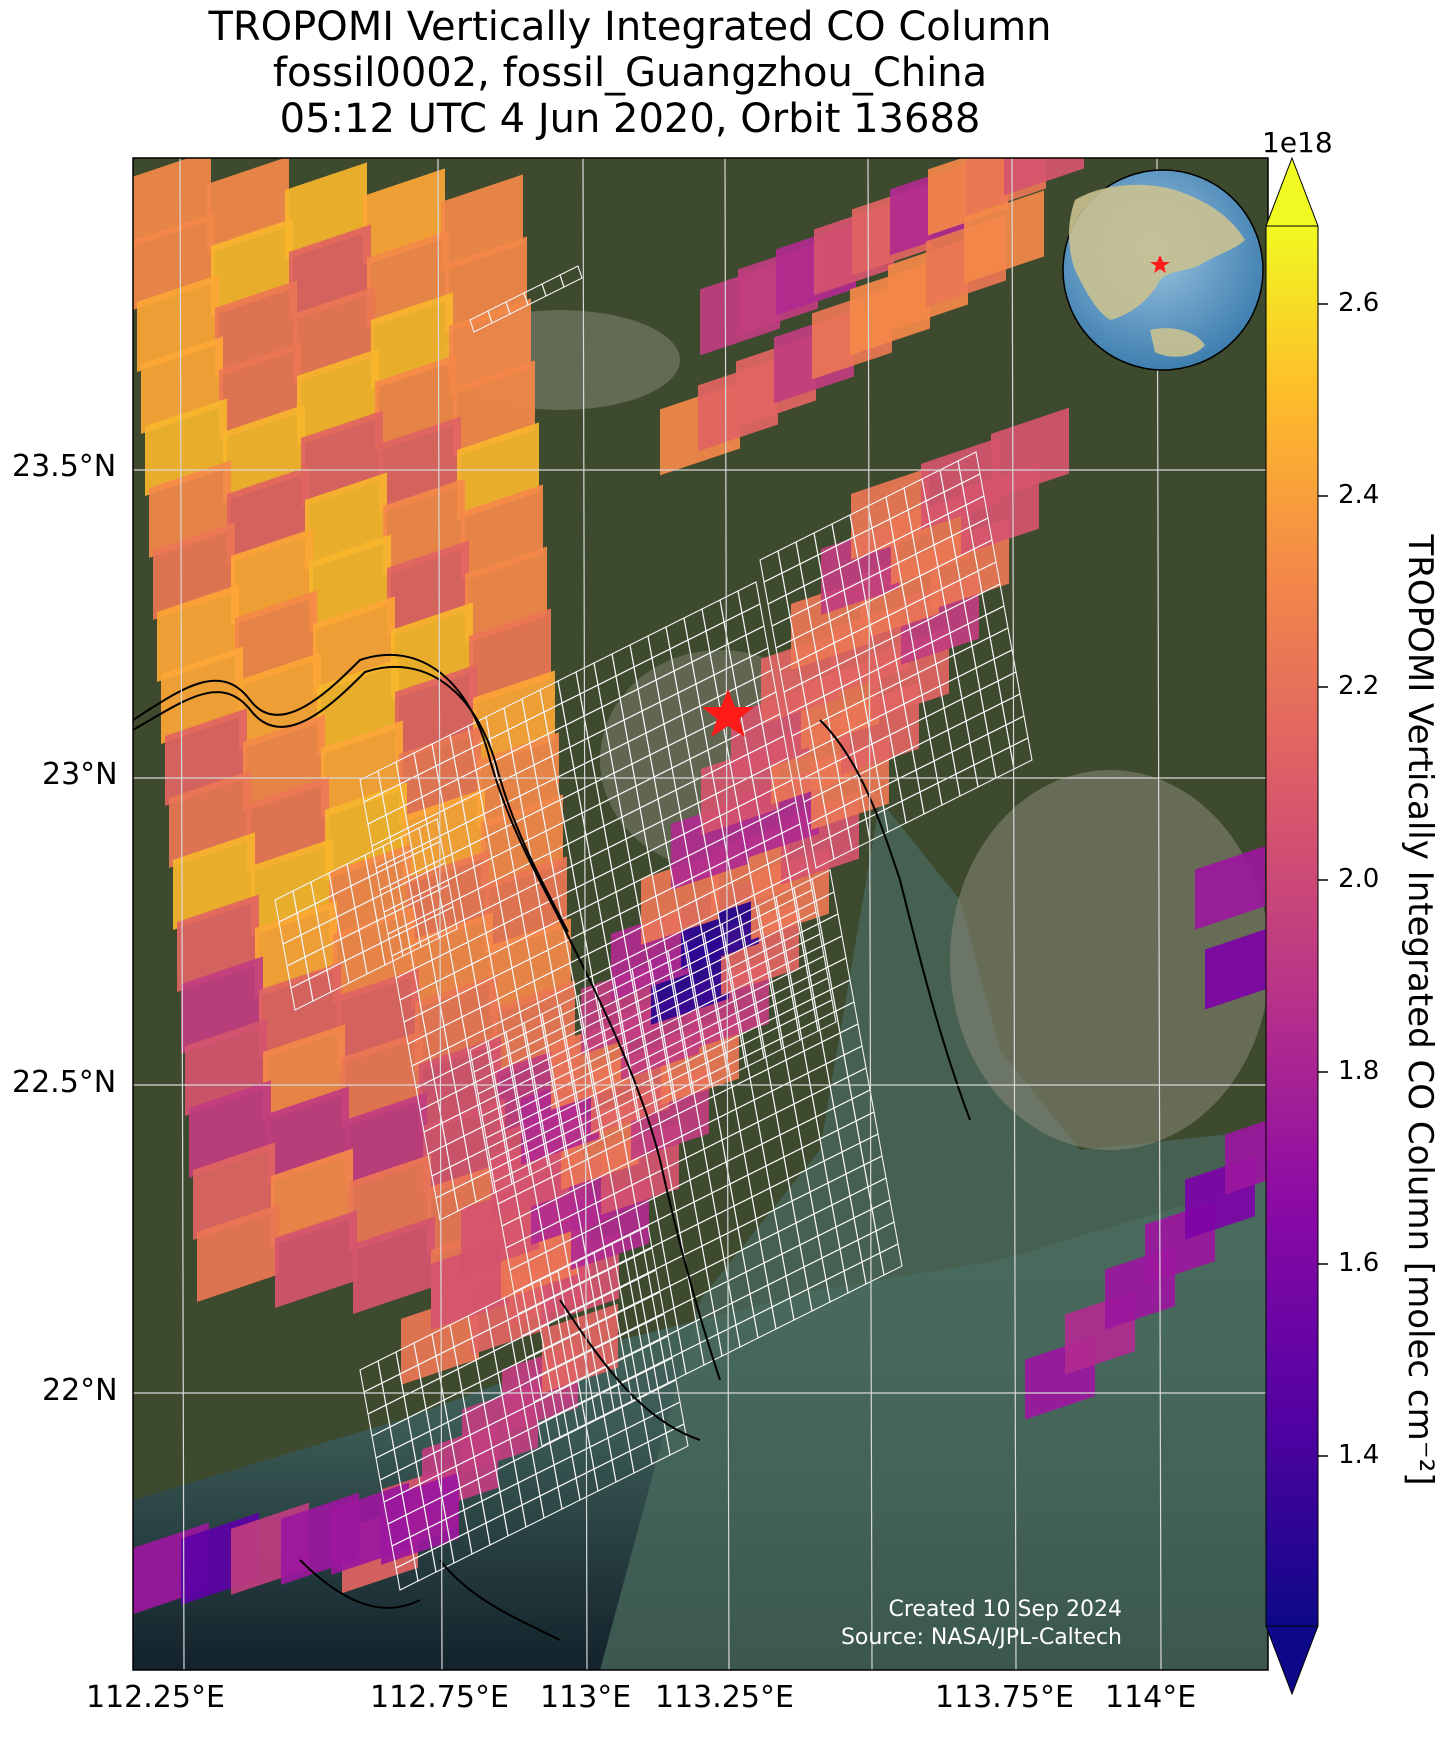 The image size is (1450, 1748). What do you see at coordinates (1297, 142) in the screenshot?
I see `colorbar-scale-label: 1e18` at bounding box center [1297, 142].